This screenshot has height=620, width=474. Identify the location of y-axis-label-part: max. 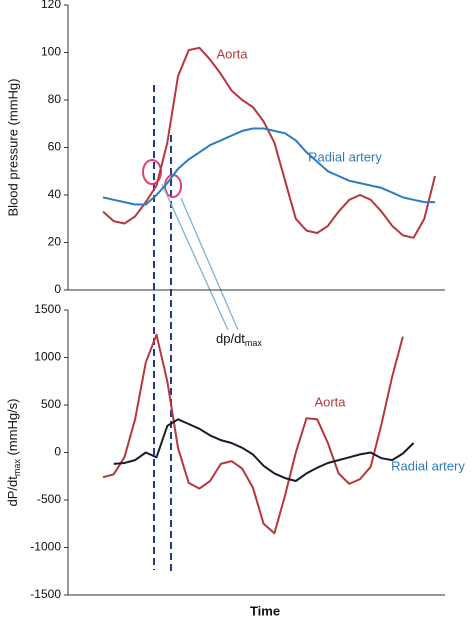
(17, 468).